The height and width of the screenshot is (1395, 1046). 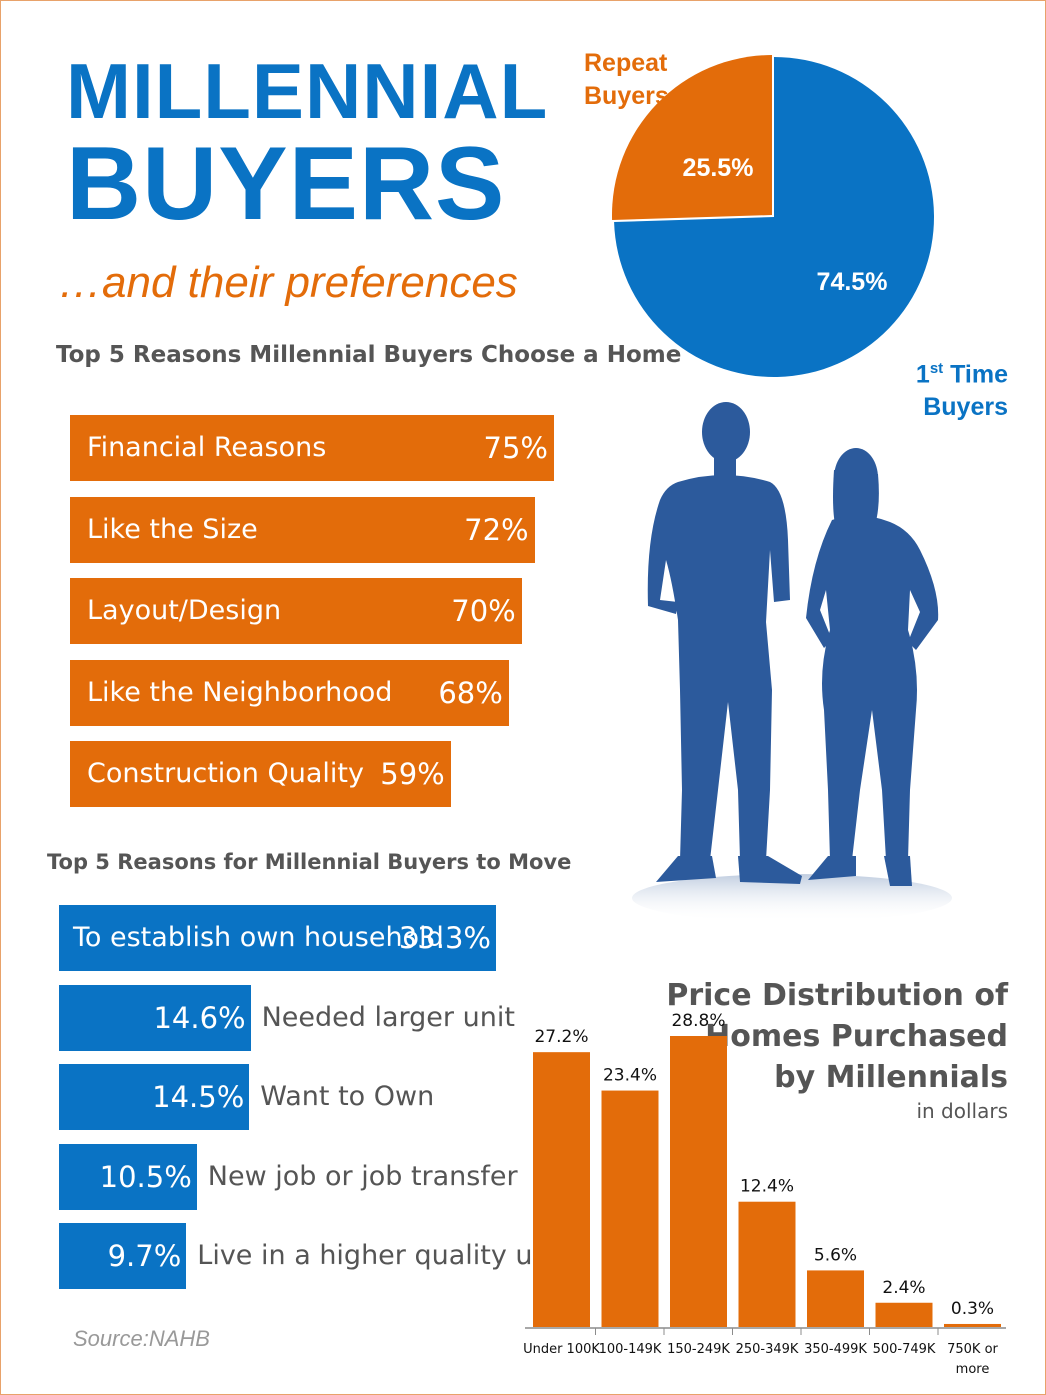 I want to click on choose-bar-value: 75%, so click(x=515, y=448).